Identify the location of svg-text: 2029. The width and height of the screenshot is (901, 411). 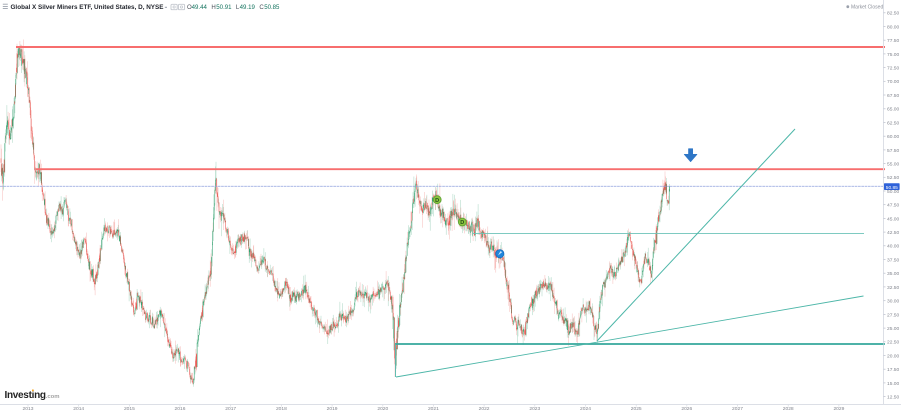
(838, 408).